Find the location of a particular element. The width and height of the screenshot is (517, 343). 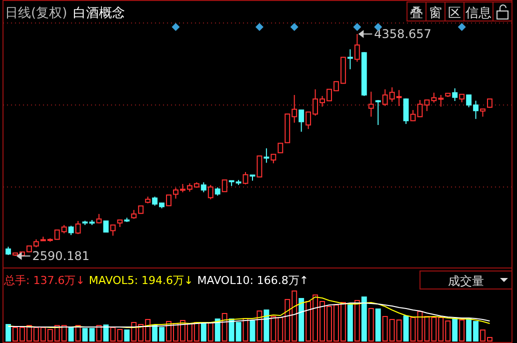

chart-subtitle: 白酒概念 is located at coordinates (99, 13).